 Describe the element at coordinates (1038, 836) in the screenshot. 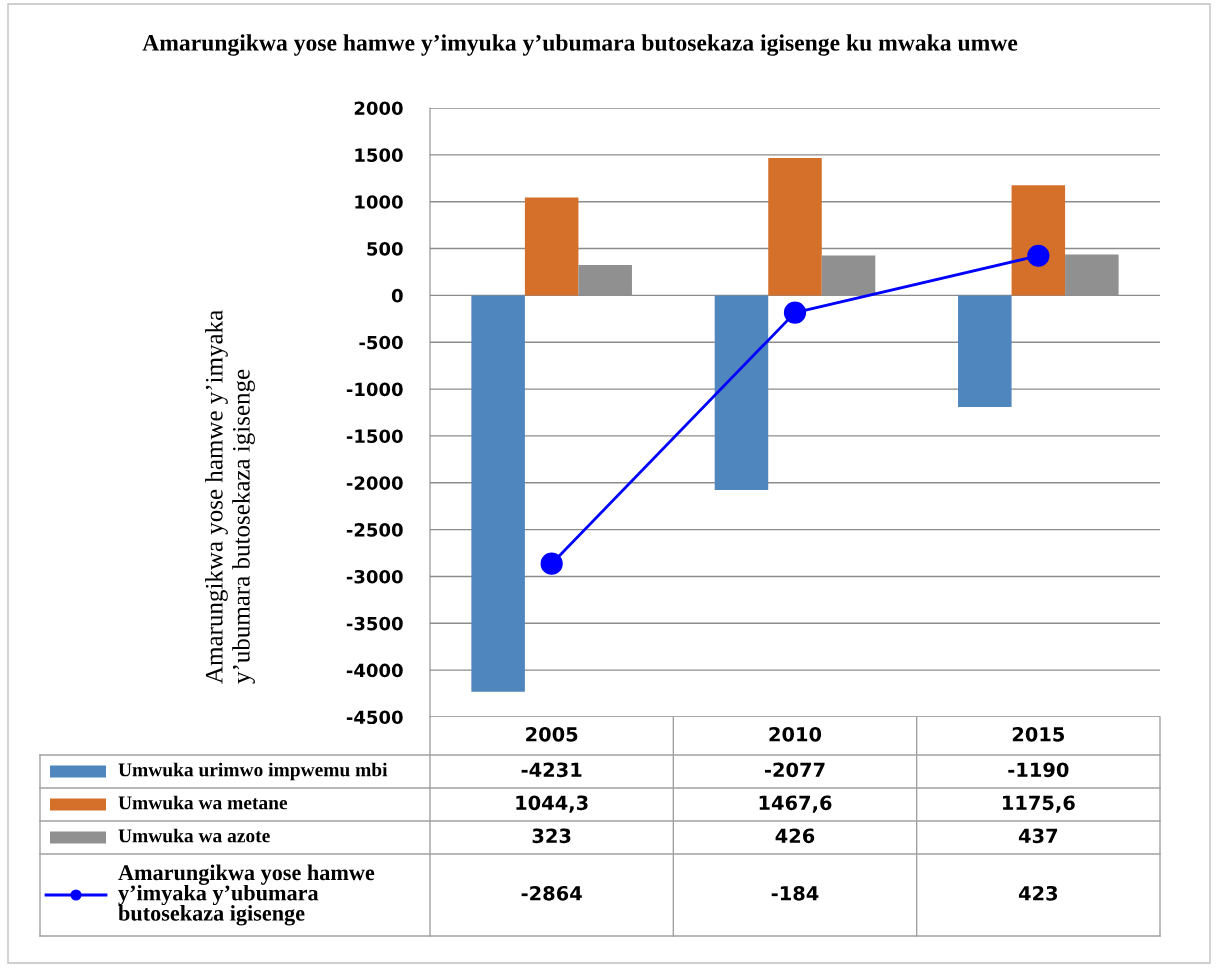

I see `data-label: 437` at that location.